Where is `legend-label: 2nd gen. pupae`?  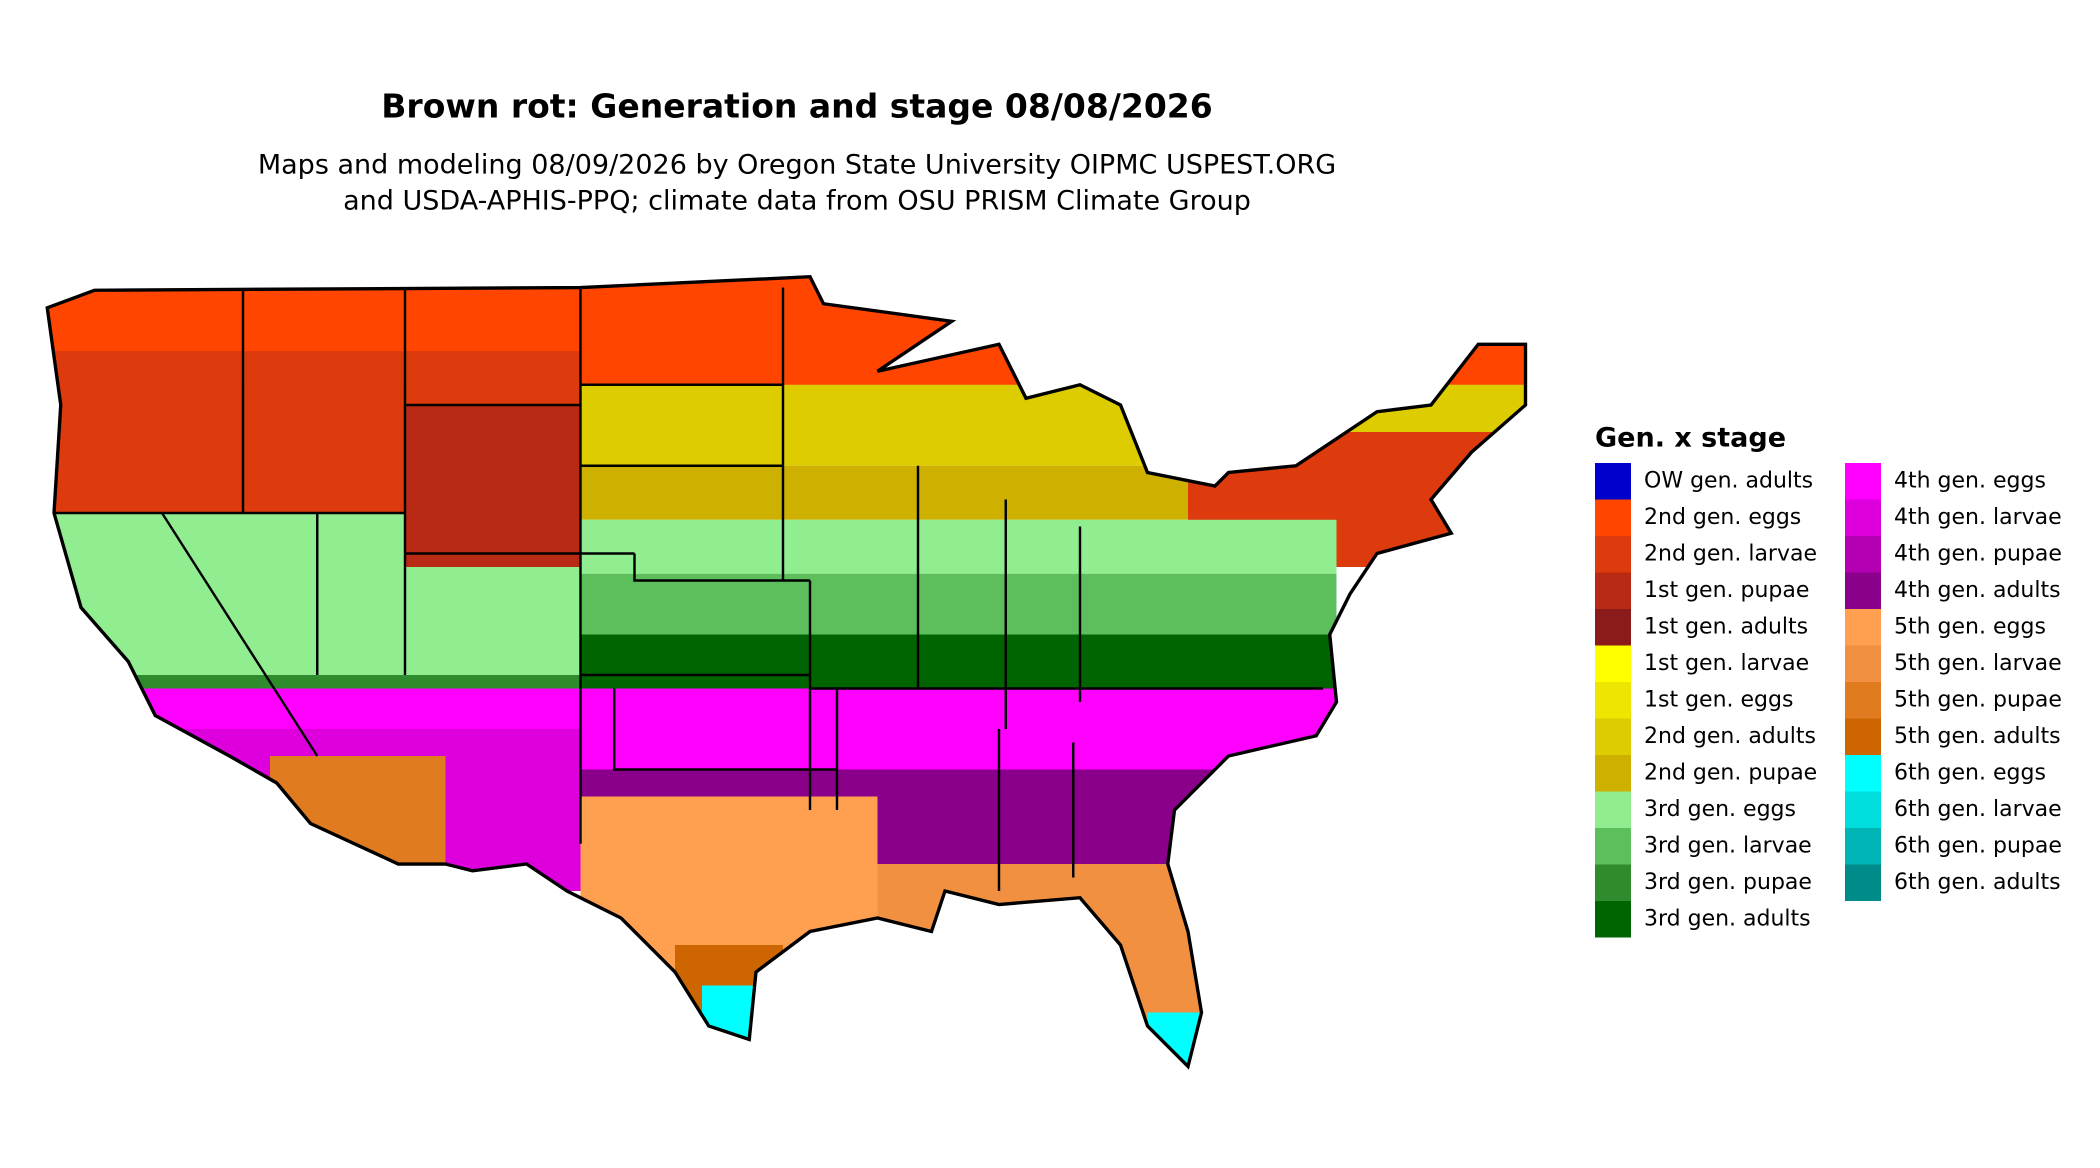 legend-label: 2nd gen. pupae is located at coordinates (1730, 772).